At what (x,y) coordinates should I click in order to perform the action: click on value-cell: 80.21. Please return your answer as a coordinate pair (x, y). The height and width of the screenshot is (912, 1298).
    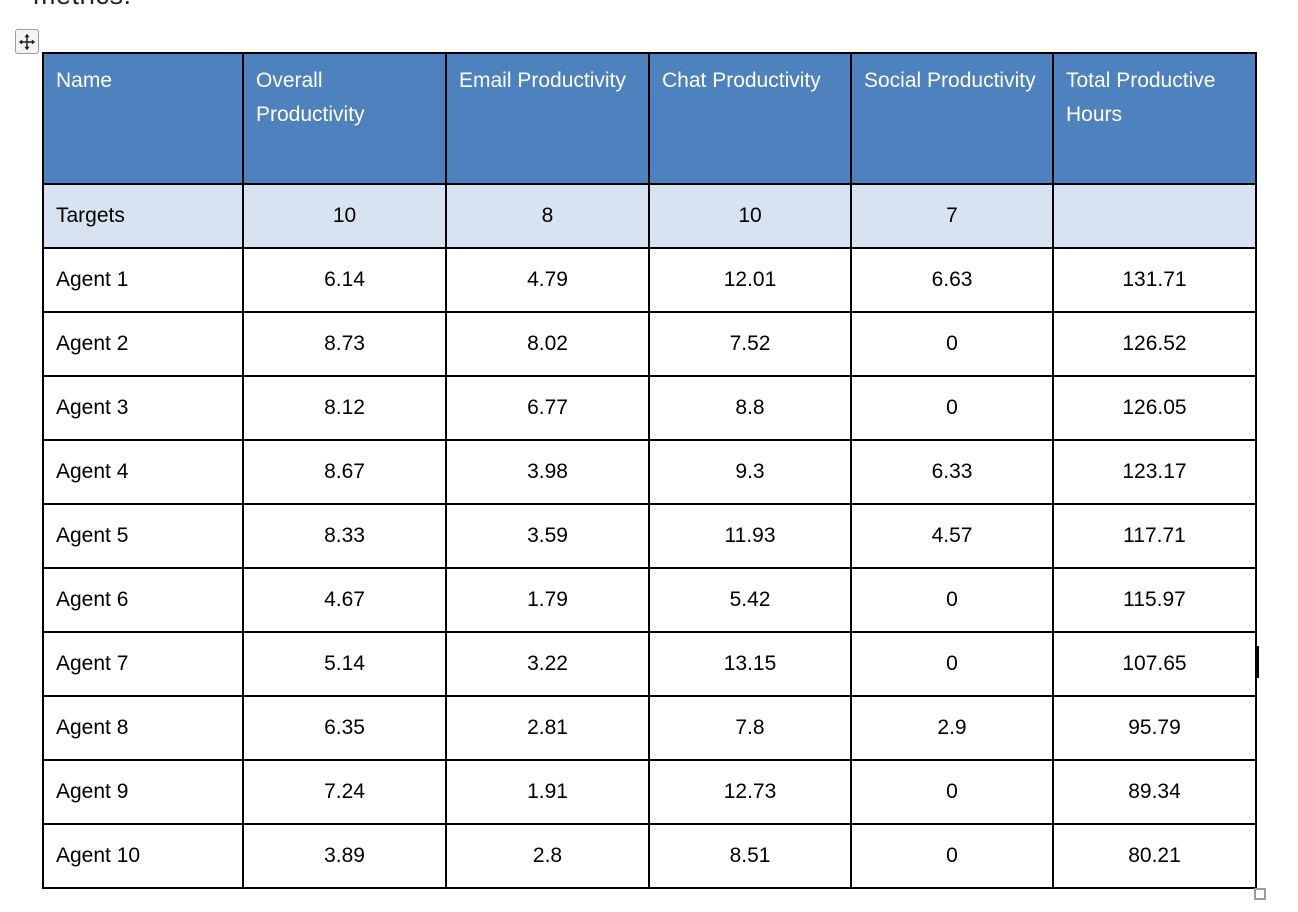
    Looking at the image, I should click on (1154, 856).